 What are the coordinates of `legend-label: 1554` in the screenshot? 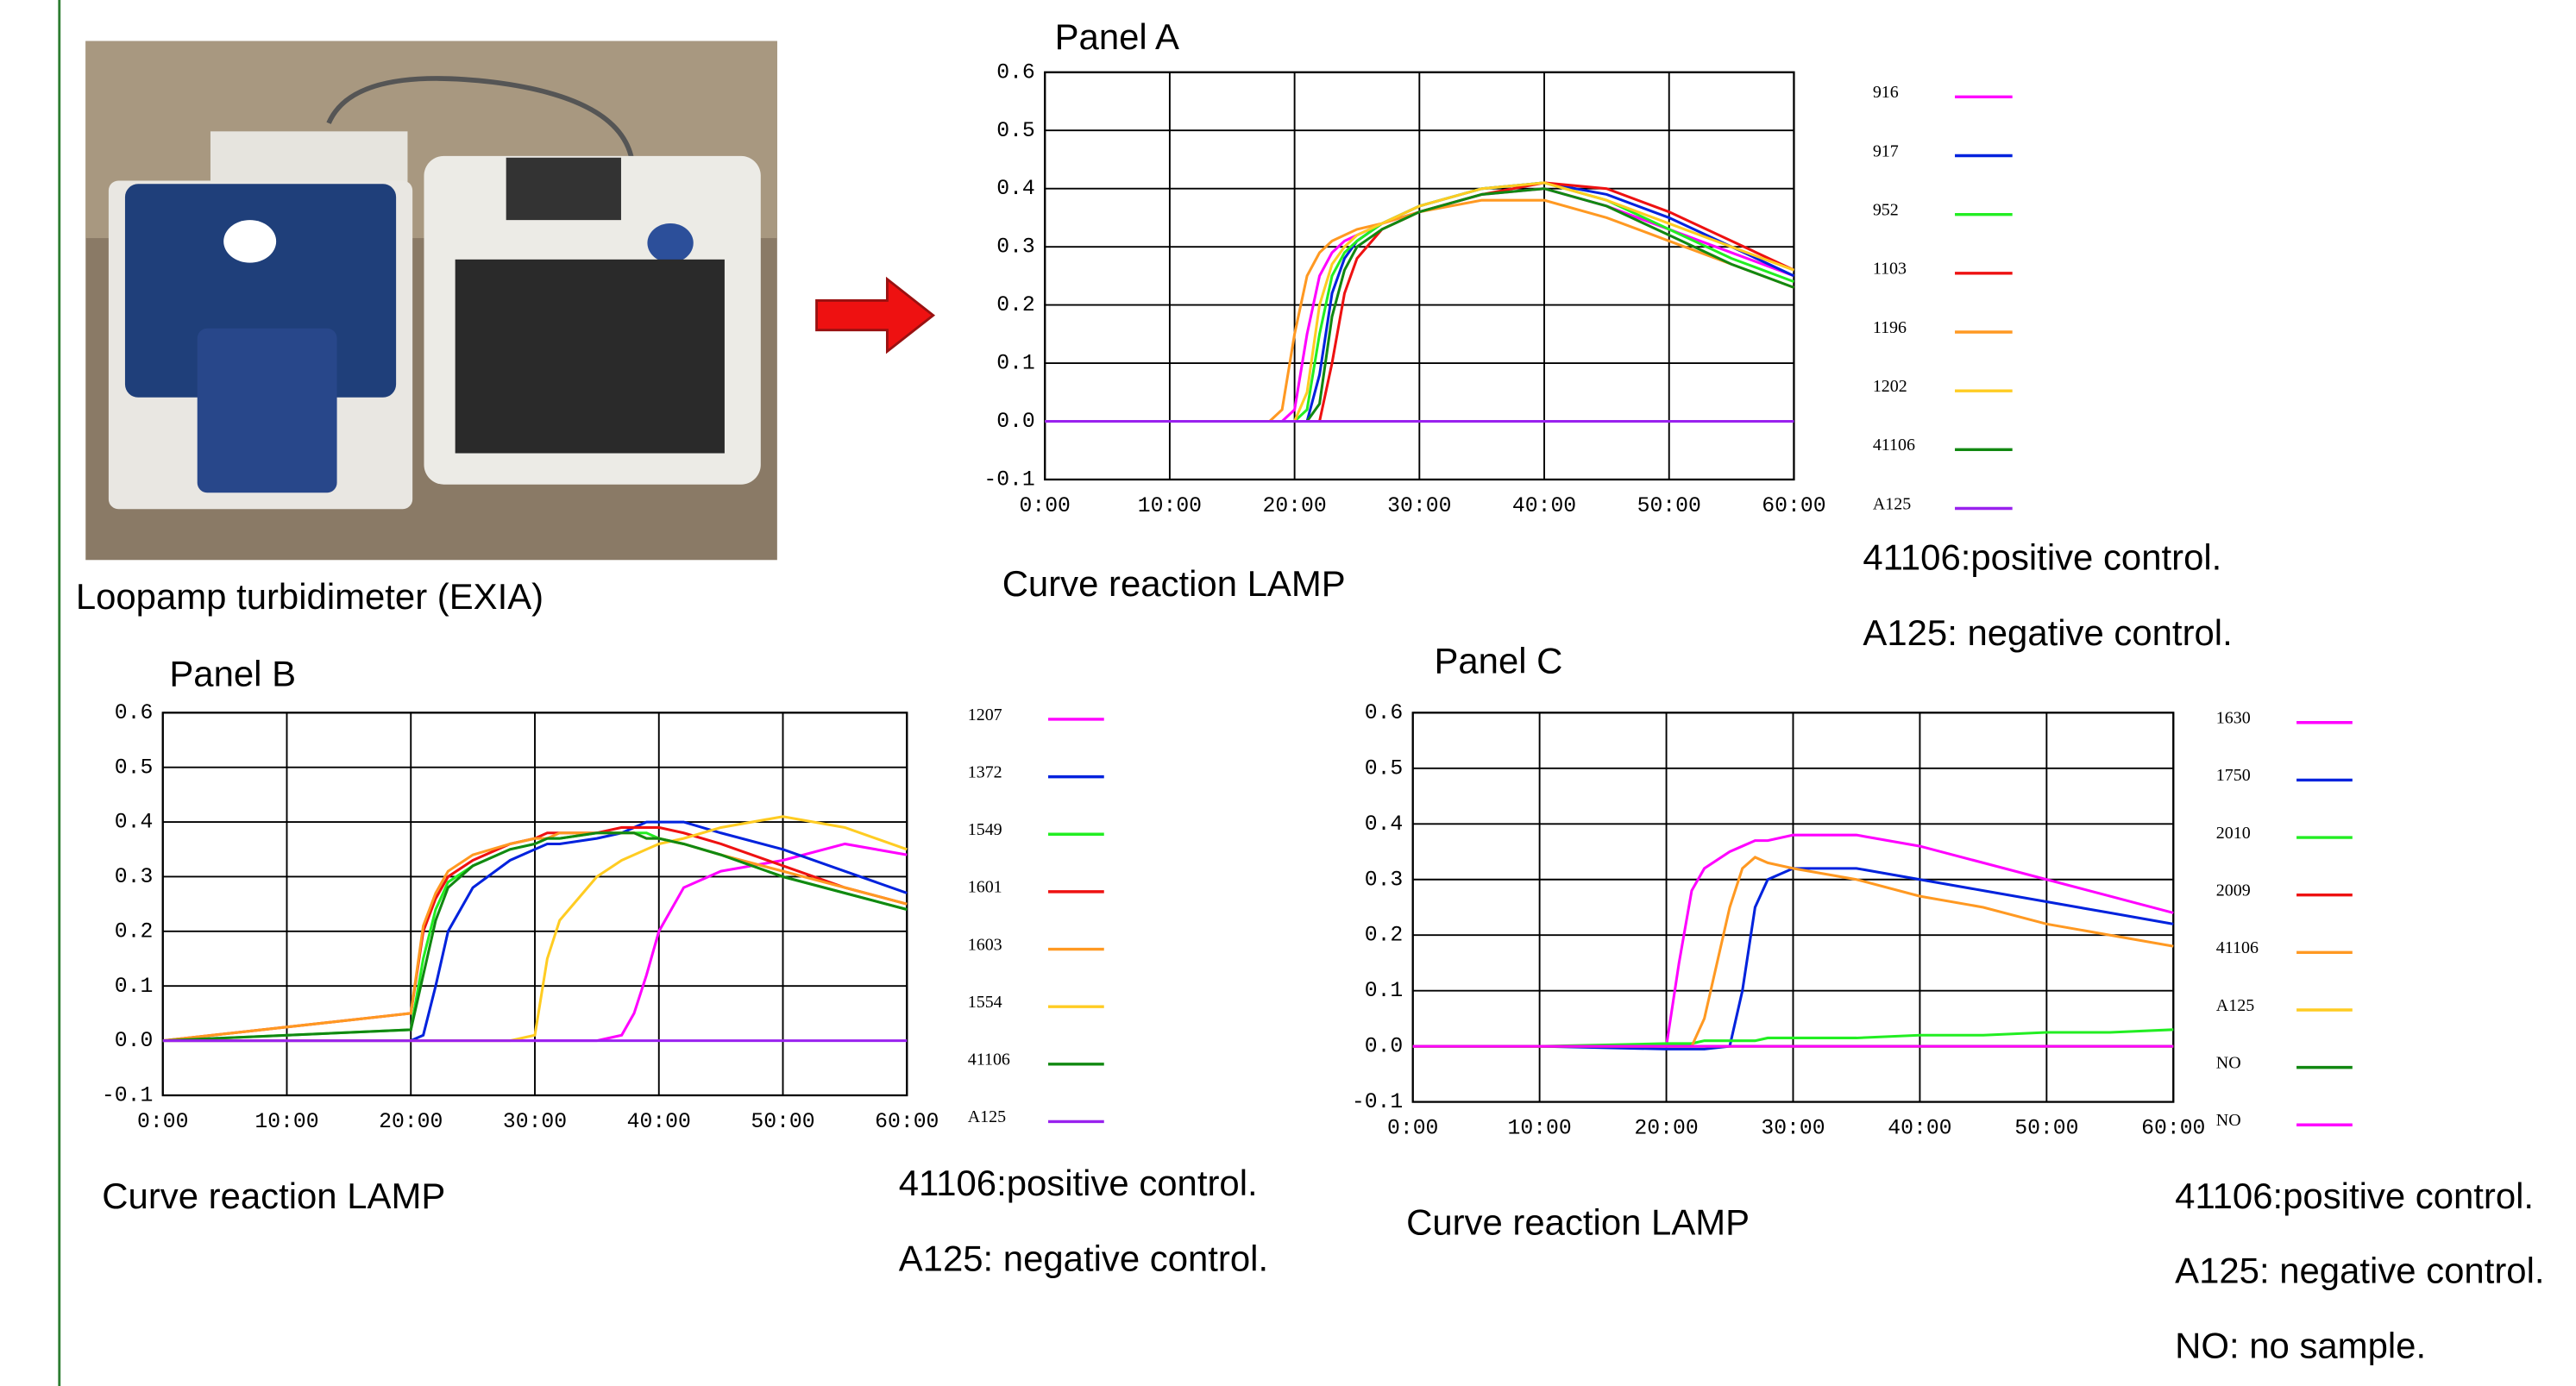 It's located at (985, 1003).